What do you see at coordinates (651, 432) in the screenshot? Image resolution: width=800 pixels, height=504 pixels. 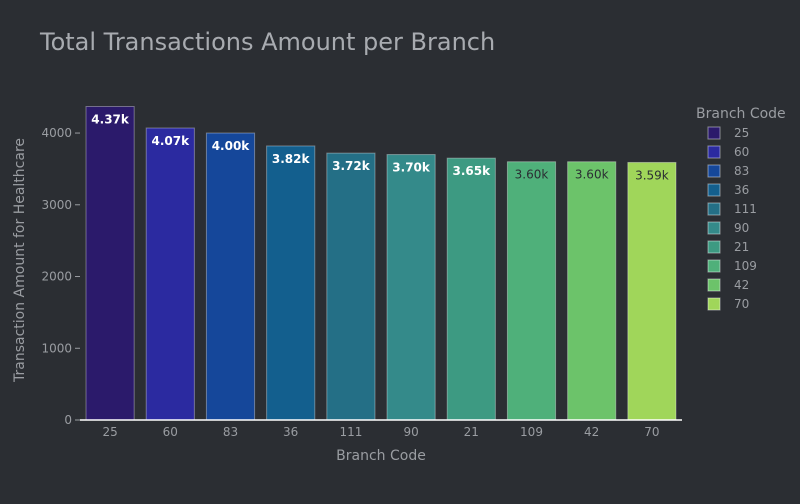 I see `x-tick-label: 70` at bounding box center [651, 432].